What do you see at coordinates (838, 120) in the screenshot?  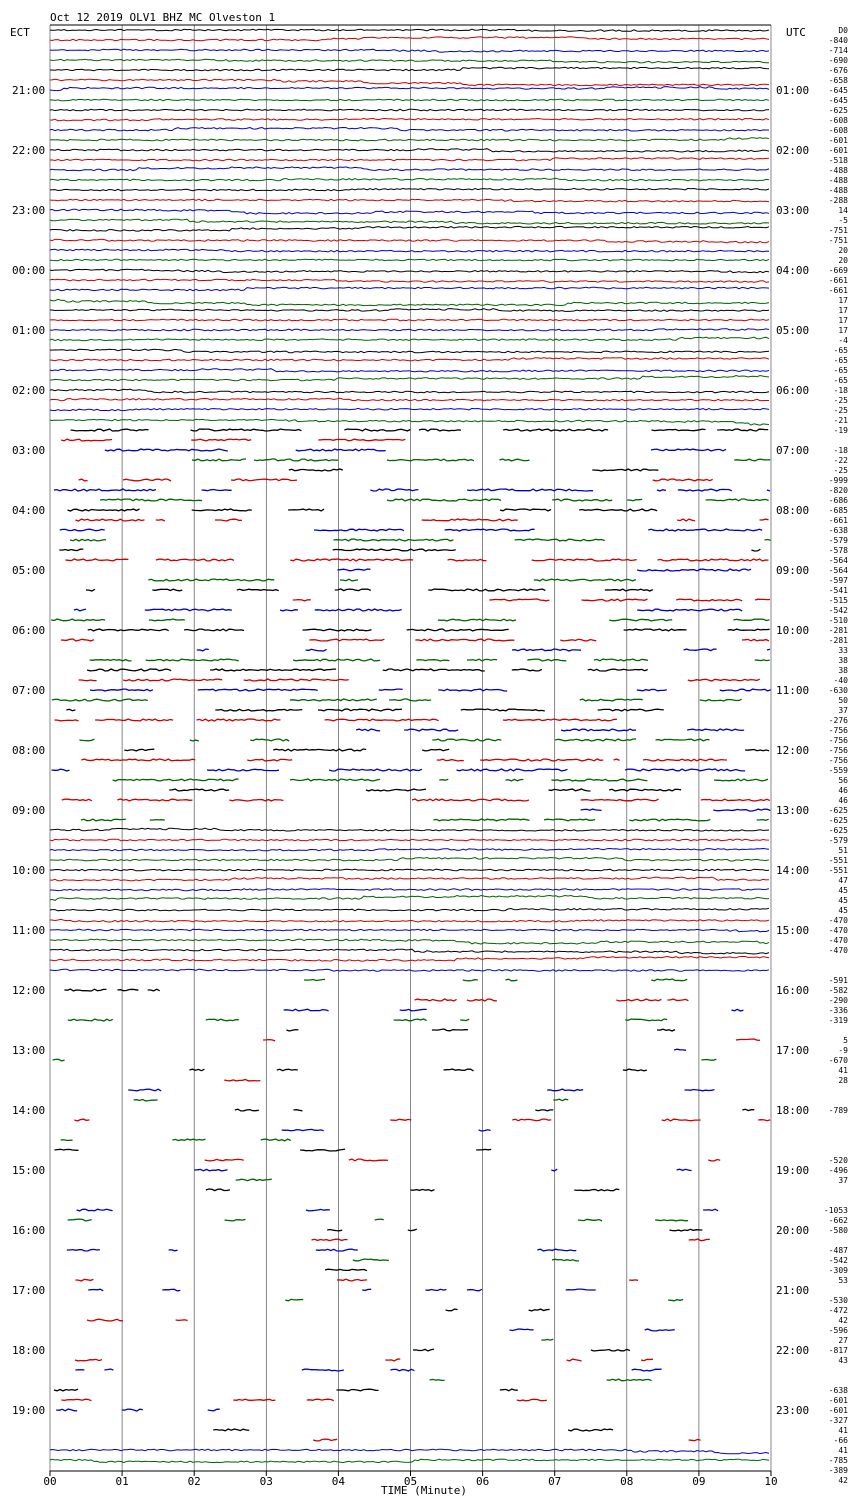 I see `trace-offset-label: -608` at bounding box center [838, 120].